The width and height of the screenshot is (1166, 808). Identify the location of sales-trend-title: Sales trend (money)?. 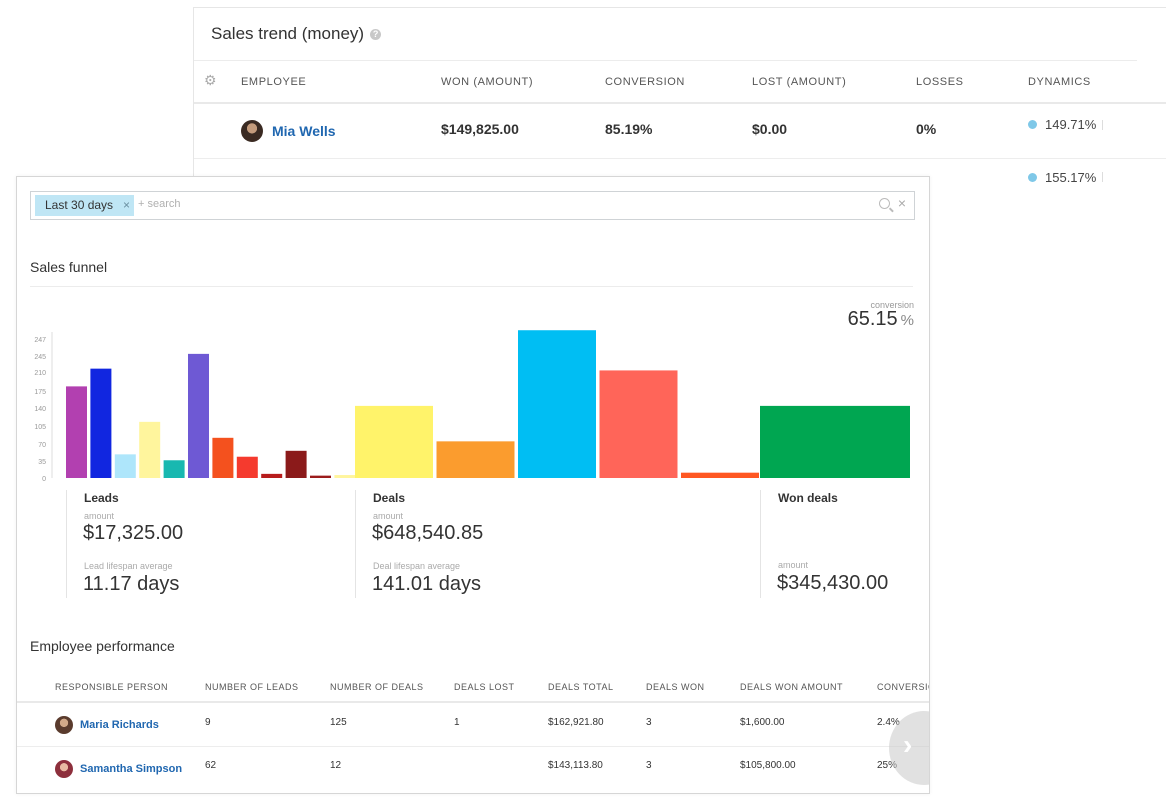
(296, 34).